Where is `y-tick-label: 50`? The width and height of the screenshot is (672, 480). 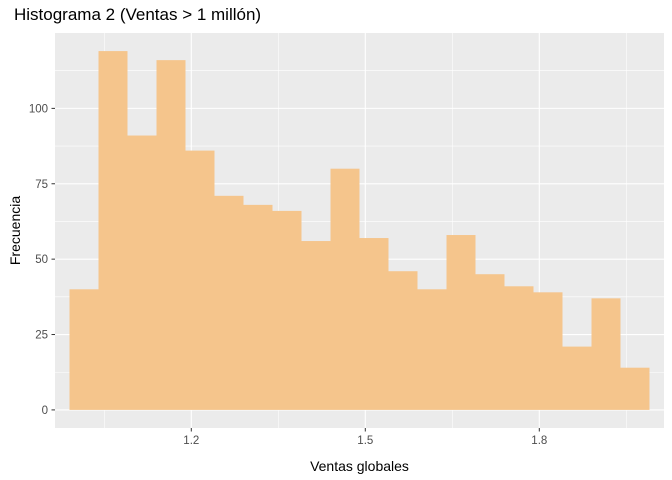
y-tick-label: 50 is located at coordinates (41, 260).